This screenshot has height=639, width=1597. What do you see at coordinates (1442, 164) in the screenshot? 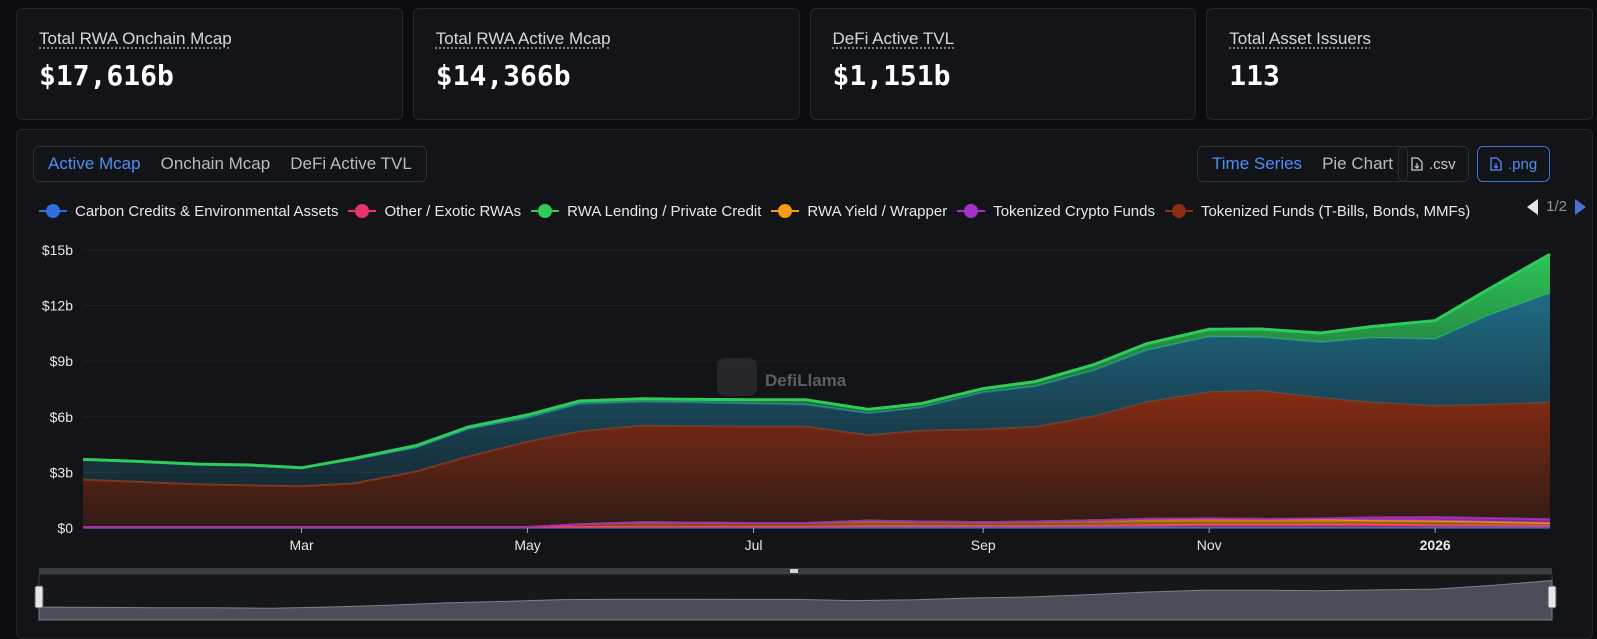
I see `csv-label: .csv` at bounding box center [1442, 164].